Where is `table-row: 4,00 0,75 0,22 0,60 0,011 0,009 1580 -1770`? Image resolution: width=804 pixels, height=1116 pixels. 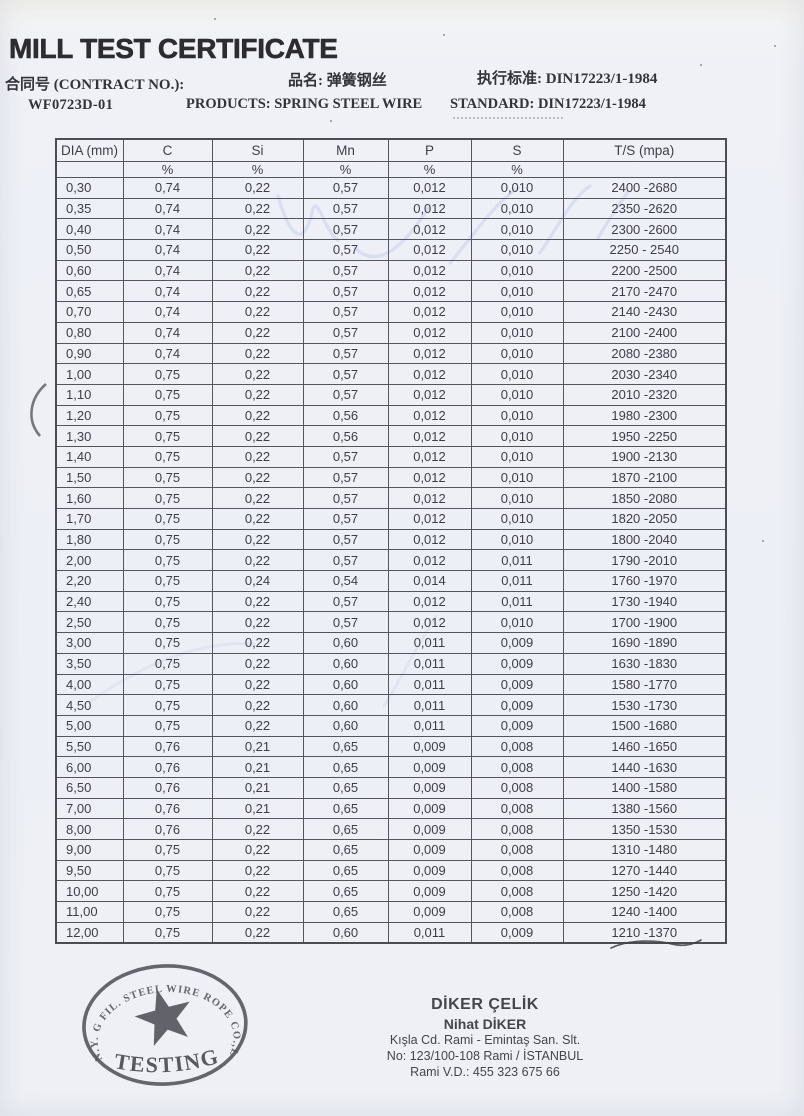 table-row: 4,00 0,75 0,22 0,60 0,011 0,009 1580 -1770 is located at coordinates (391, 684).